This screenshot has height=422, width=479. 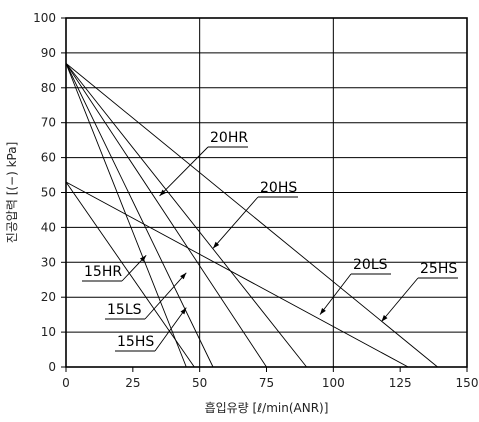 I want to click on y-tick-label: 70, so click(x=48, y=123).